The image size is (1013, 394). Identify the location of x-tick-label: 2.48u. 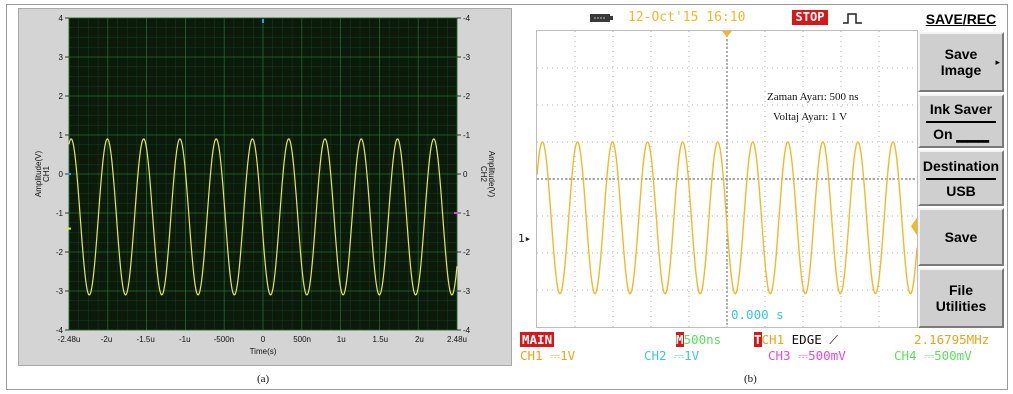
(457, 339).